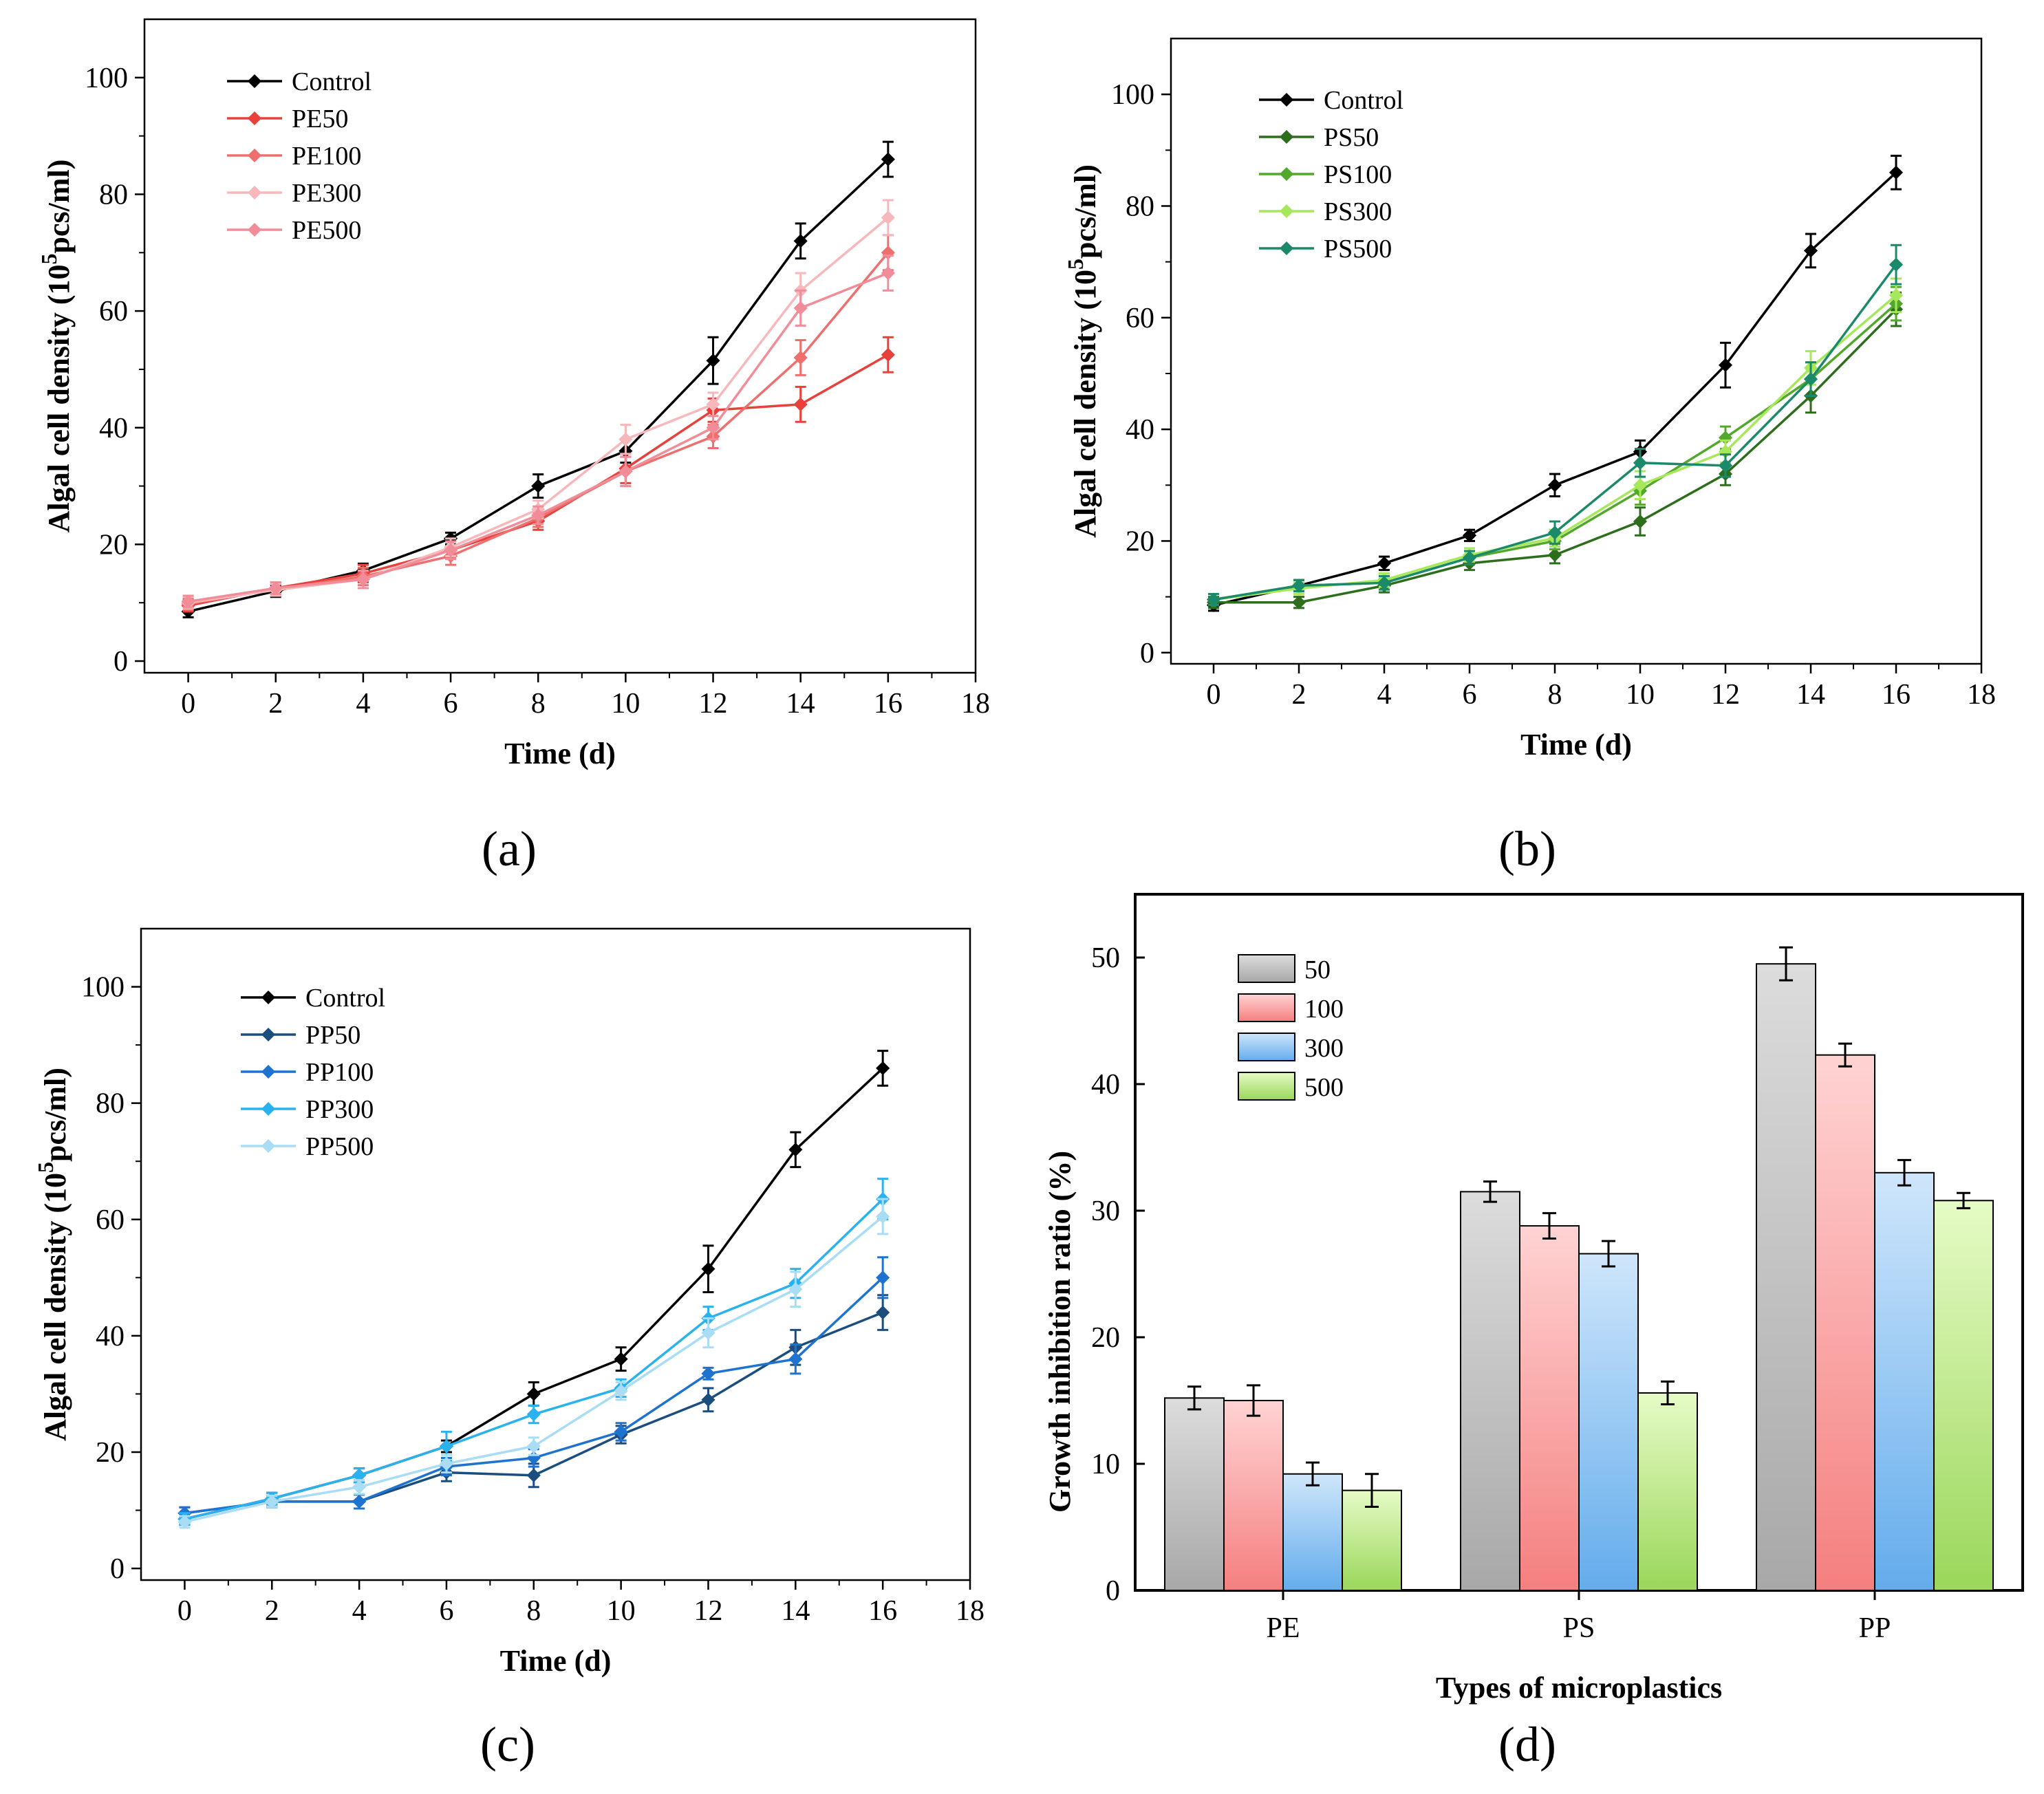 The image size is (2044, 1794). What do you see at coordinates (538, 432) in the screenshot?
I see `series-pe500` at bounding box center [538, 432].